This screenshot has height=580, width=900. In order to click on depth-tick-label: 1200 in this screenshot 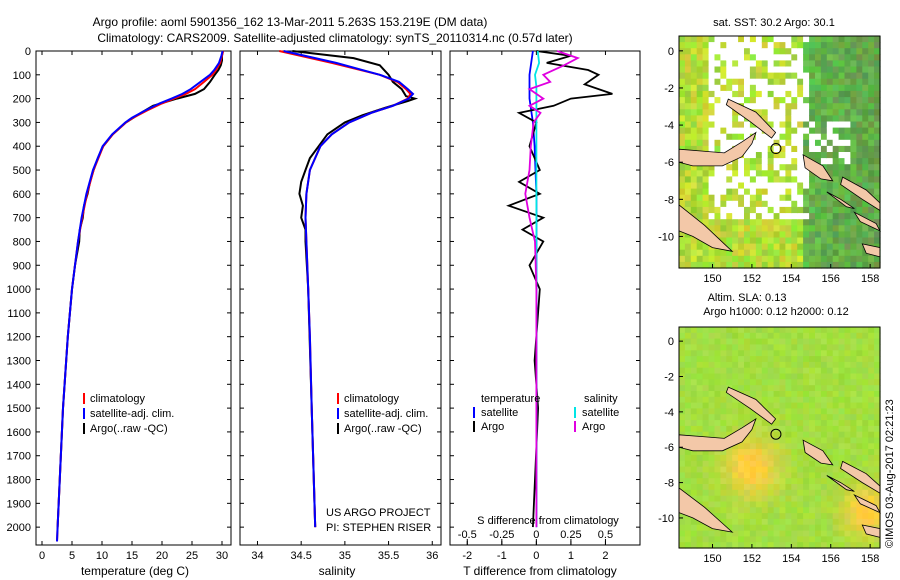, I will do `click(19, 338)`.